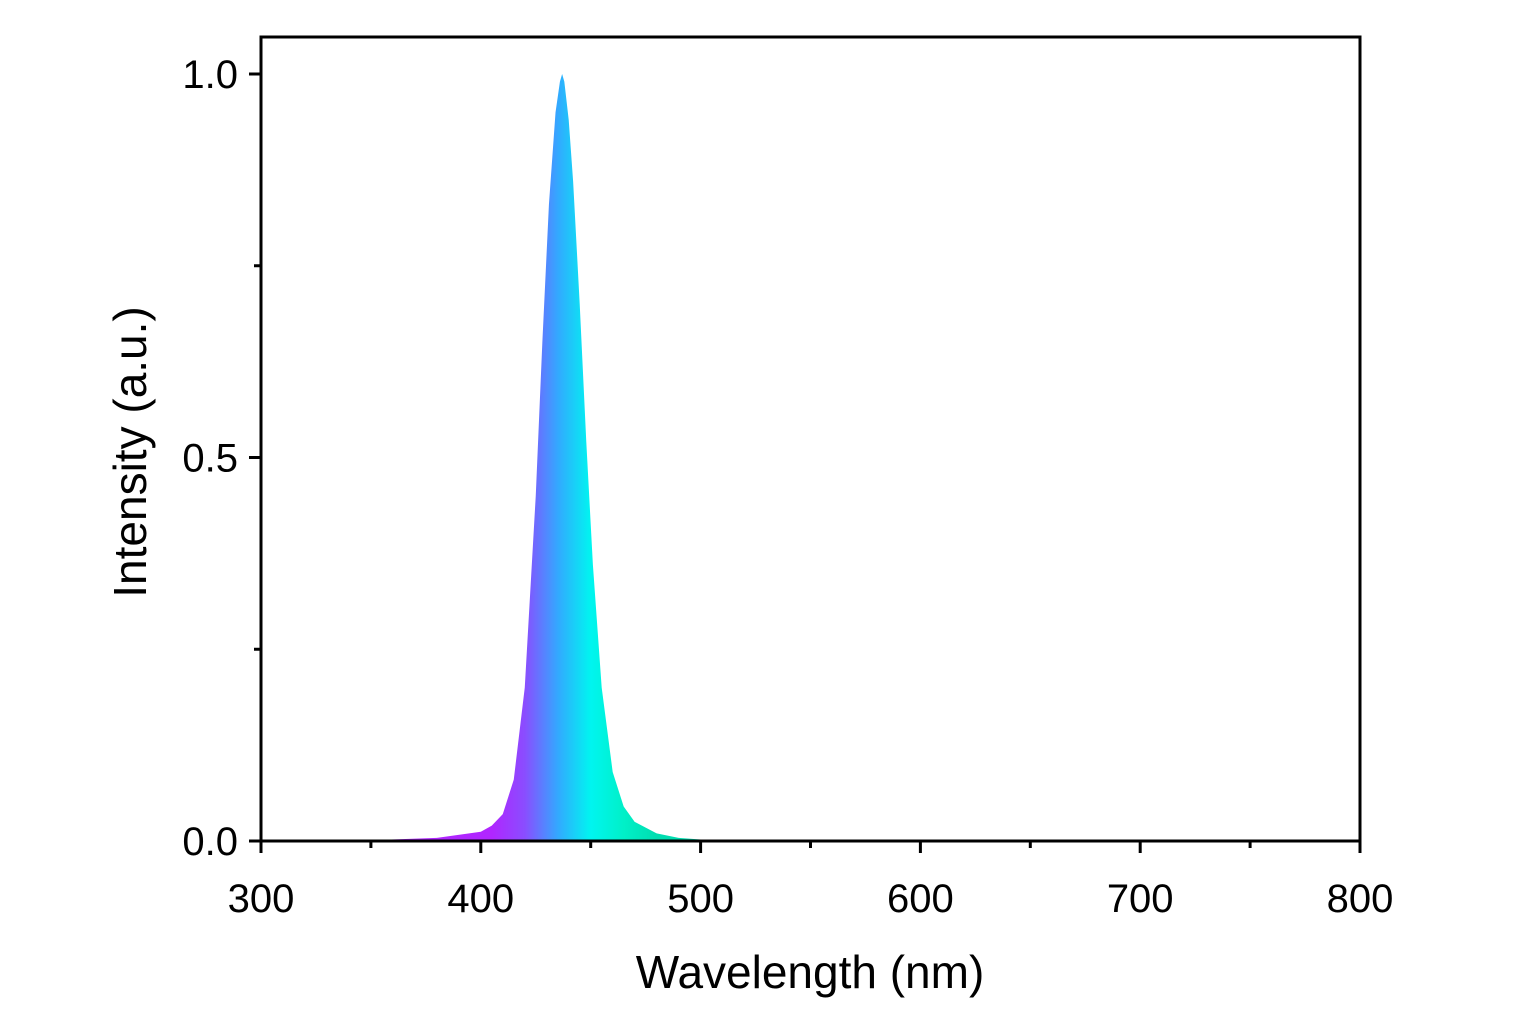 This screenshot has height=1033, width=1522. What do you see at coordinates (210, 75) in the screenshot?
I see `y-tick-label: 1.0` at bounding box center [210, 75].